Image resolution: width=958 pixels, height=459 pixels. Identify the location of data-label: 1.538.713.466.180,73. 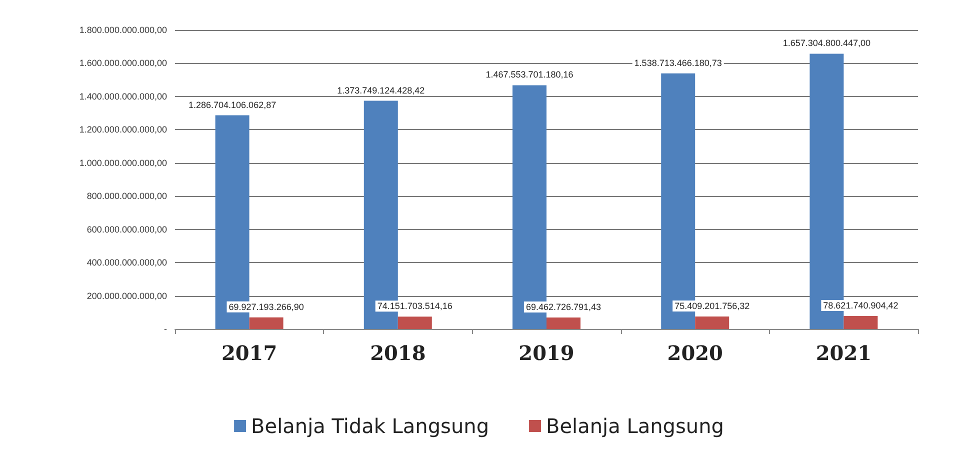
(678, 63).